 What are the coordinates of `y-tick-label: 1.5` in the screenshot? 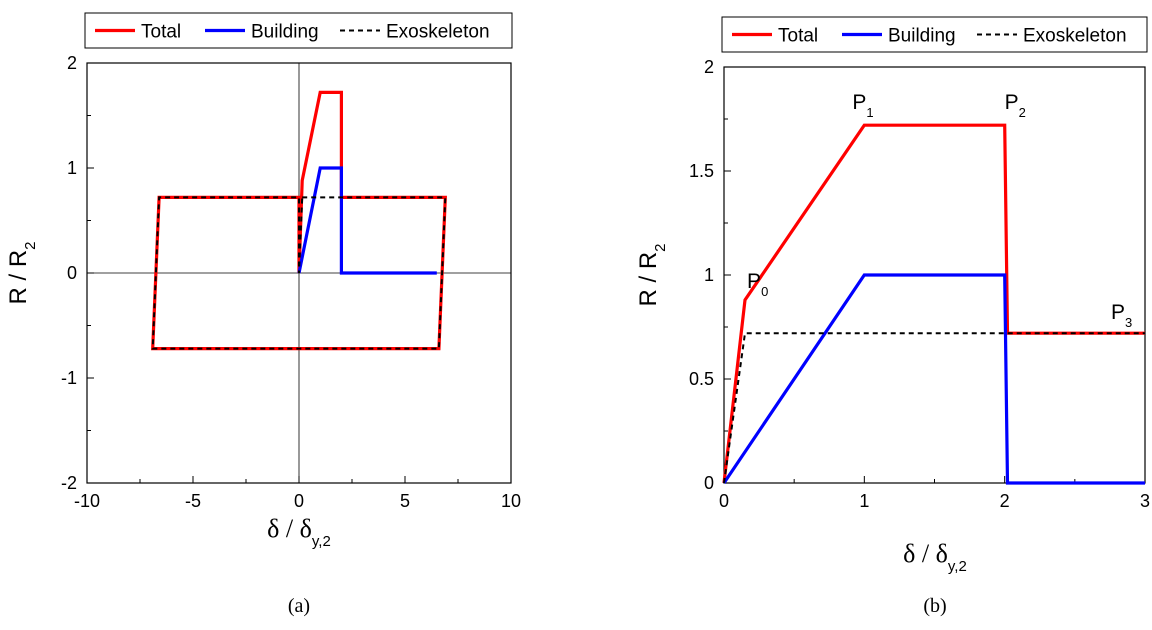 It's located at (701, 171).